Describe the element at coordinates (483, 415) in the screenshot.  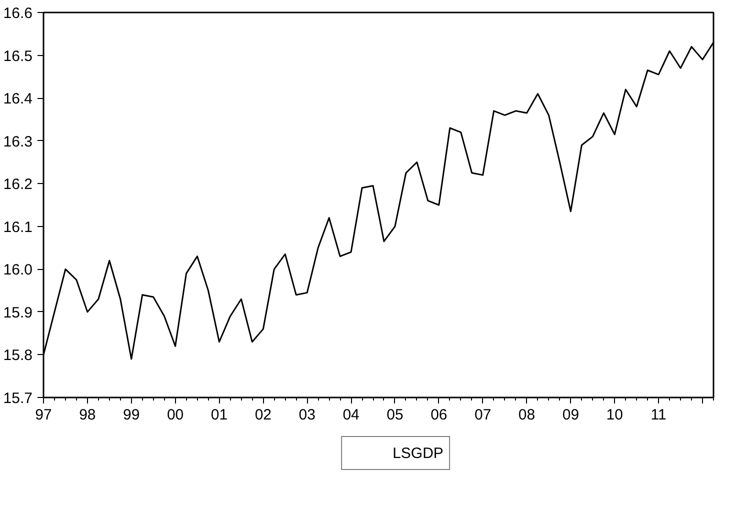
I see `x-tick-label: 07` at that location.